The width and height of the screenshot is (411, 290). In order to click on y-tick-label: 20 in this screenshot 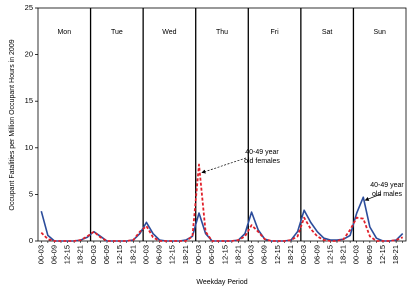, I will do `click(29, 54)`.